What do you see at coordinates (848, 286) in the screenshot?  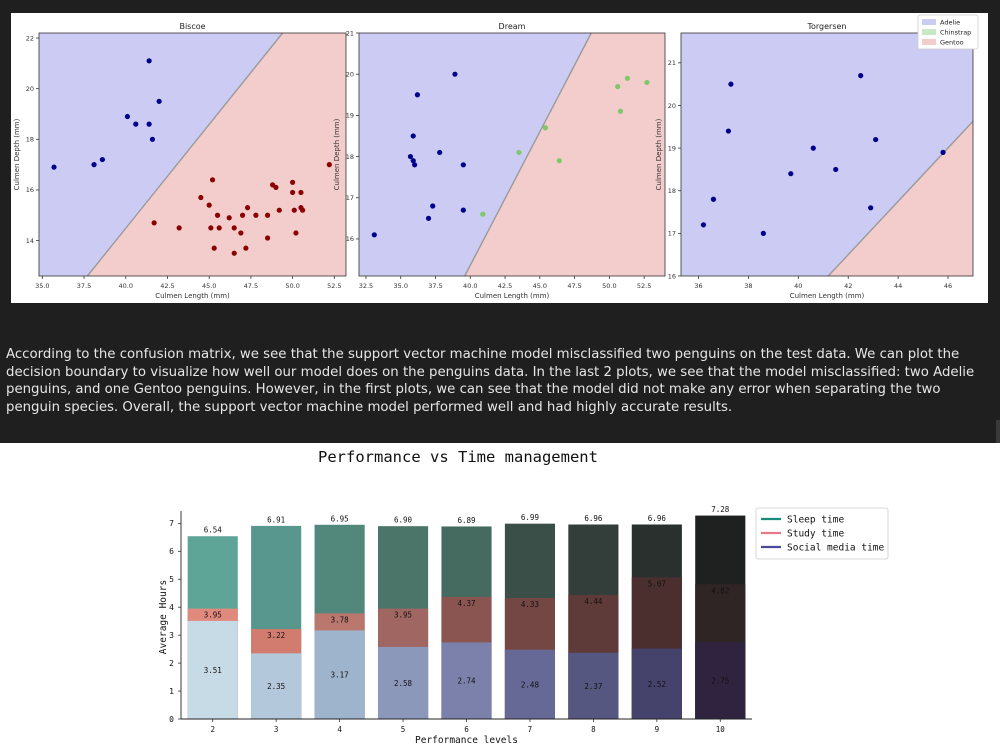 I see `x-tick-label: 42` at bounding box center [848, 286].